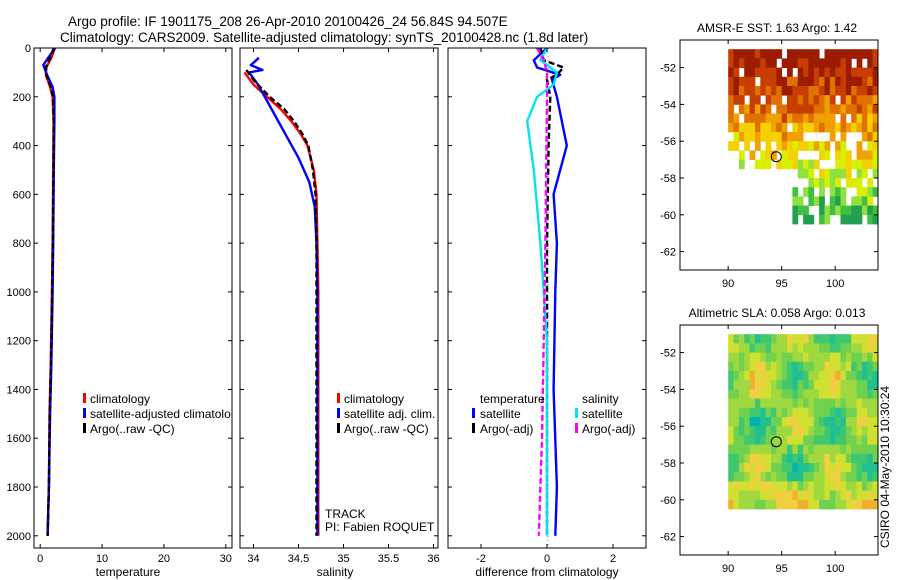 This screenshot has height=580, width=900. Describe the element at coordinates (542, 291) in the screenshot. I see `series-line-salinity-argo-adj` at that location.